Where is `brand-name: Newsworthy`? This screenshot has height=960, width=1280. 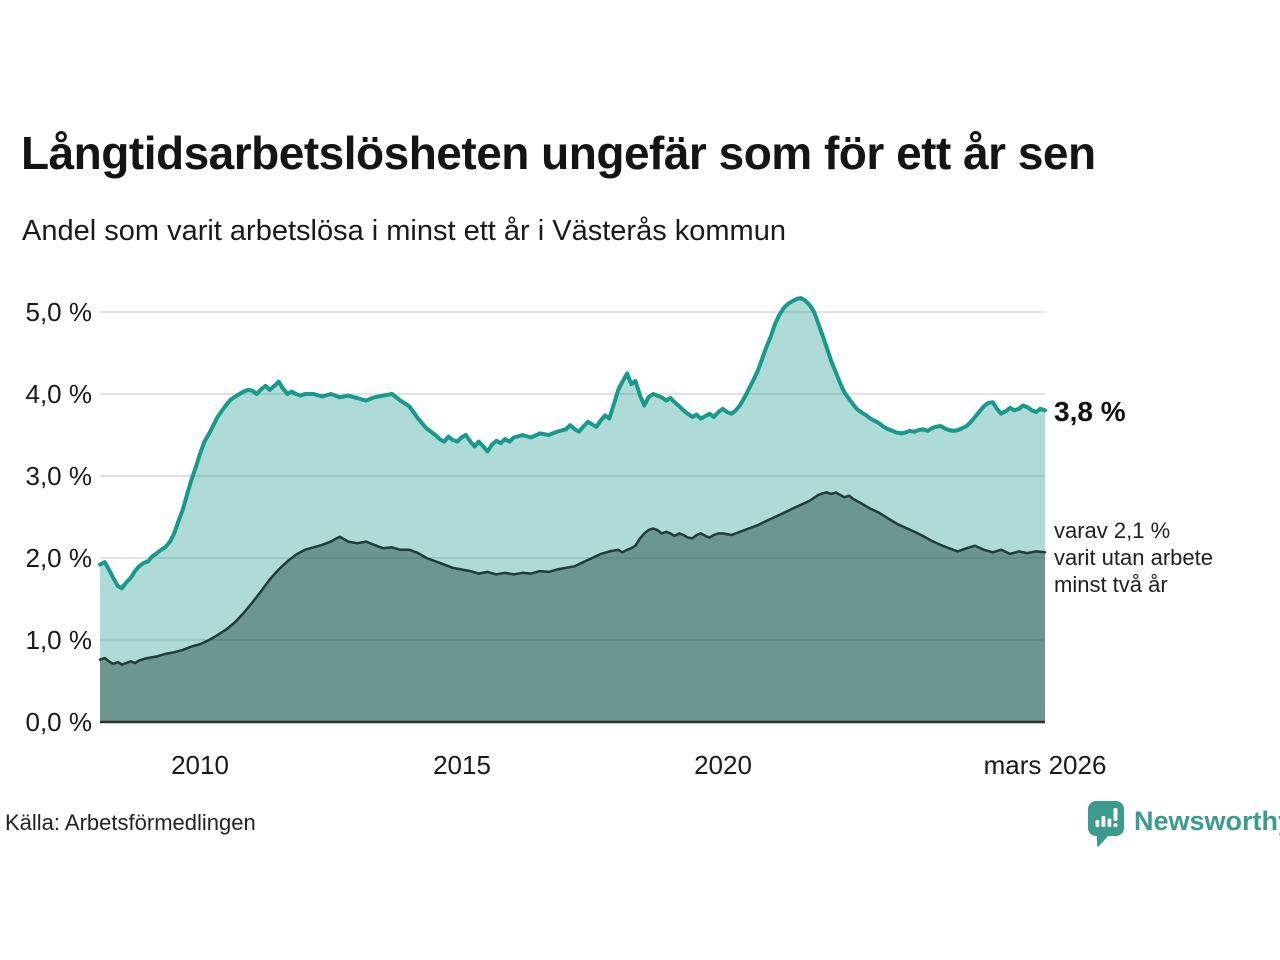
brand-name: Newsworthy is located at coordinates (1207, 820).